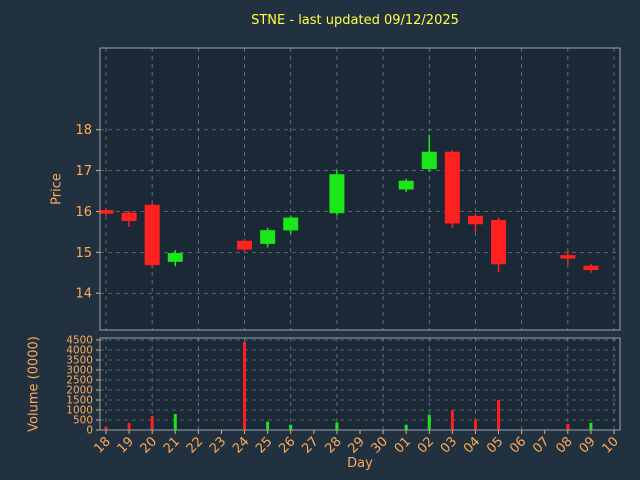 The height and width of the screenshot is (480, 640). Describe the element at coordinates (79, 371) in the screenshot. I see `volume-y-tick-label: 3000` at that location.